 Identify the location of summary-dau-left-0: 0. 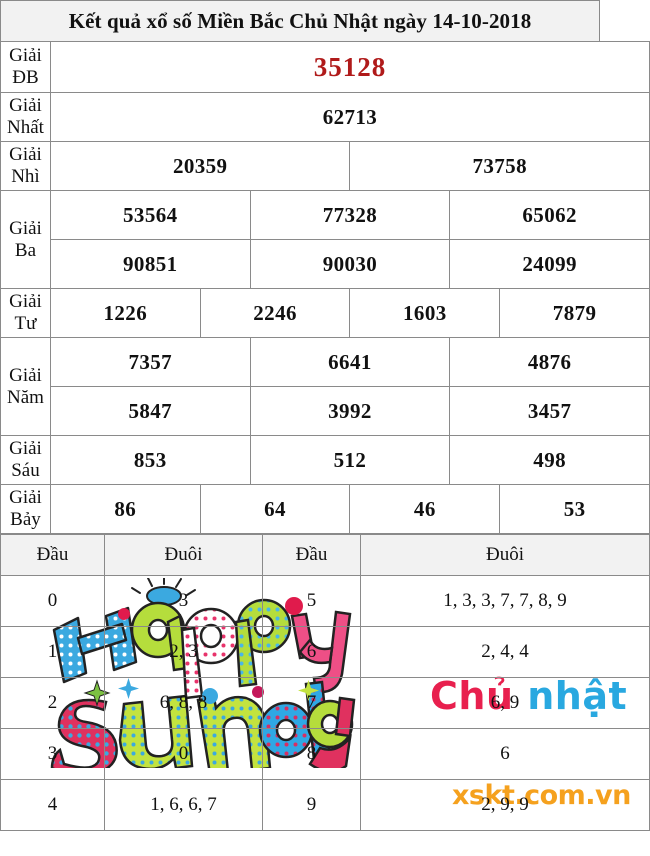
(52, 601).